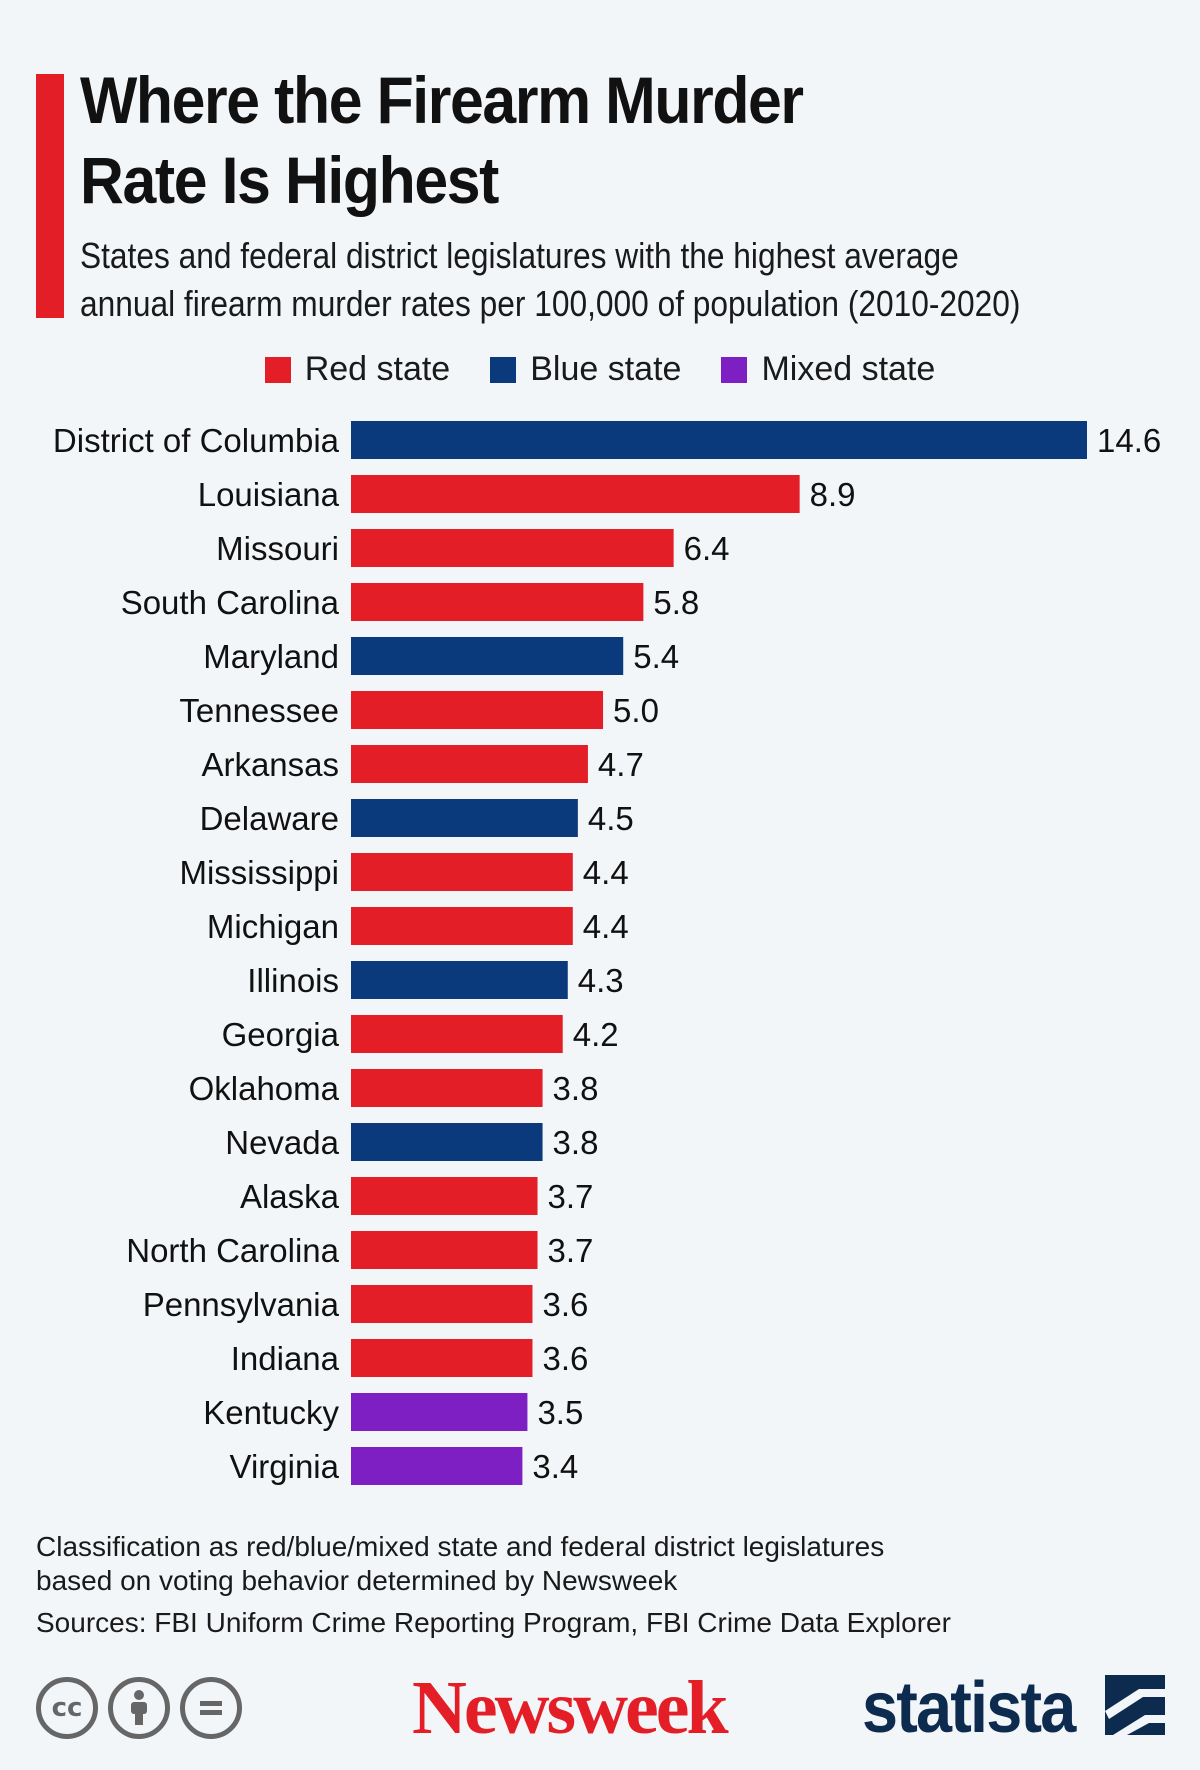 The height and width of the screenshot is (1770, 1200). I want to click on chart-title-line-1: Where the Firearm Murder, so click(442, 100).